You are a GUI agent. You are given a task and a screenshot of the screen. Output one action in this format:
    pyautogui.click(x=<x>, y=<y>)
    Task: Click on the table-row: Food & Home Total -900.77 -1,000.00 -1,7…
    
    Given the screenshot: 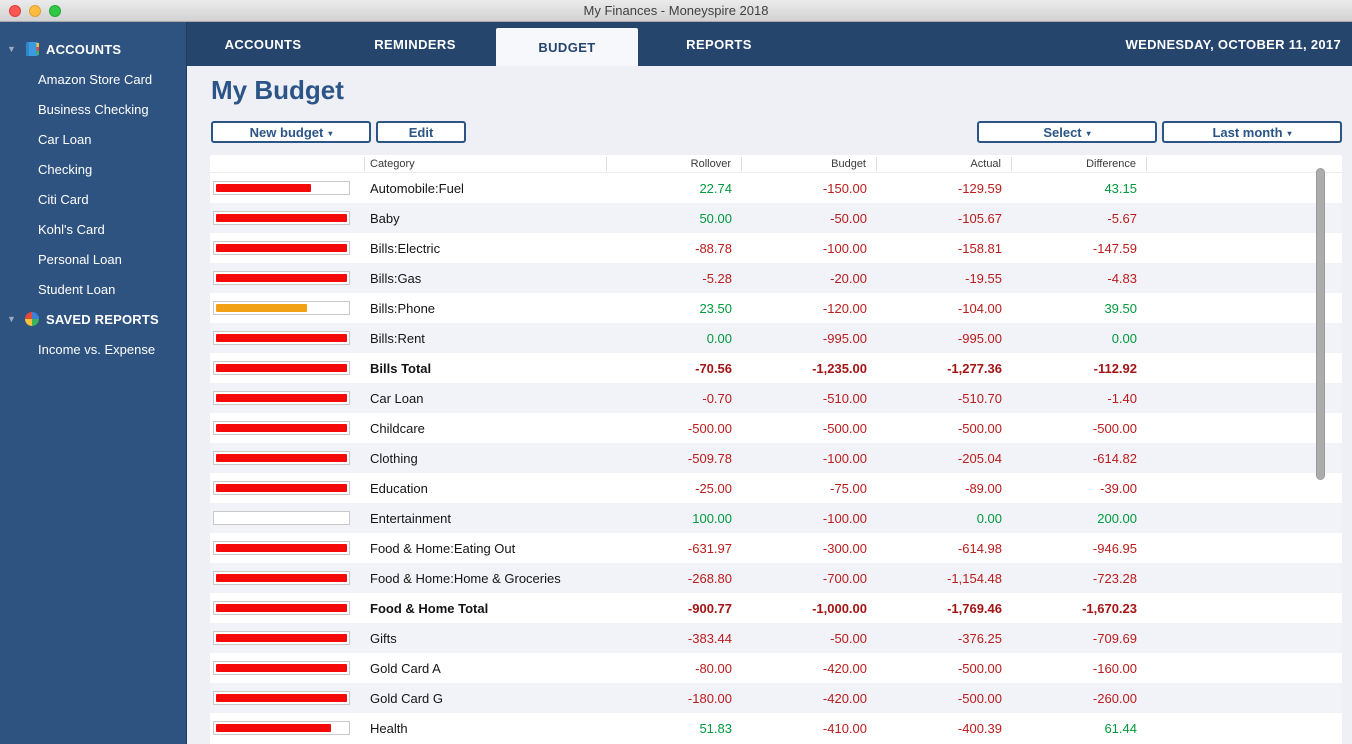 What is the action you would take?
    pyautogui.click(x=776, y=608)
    